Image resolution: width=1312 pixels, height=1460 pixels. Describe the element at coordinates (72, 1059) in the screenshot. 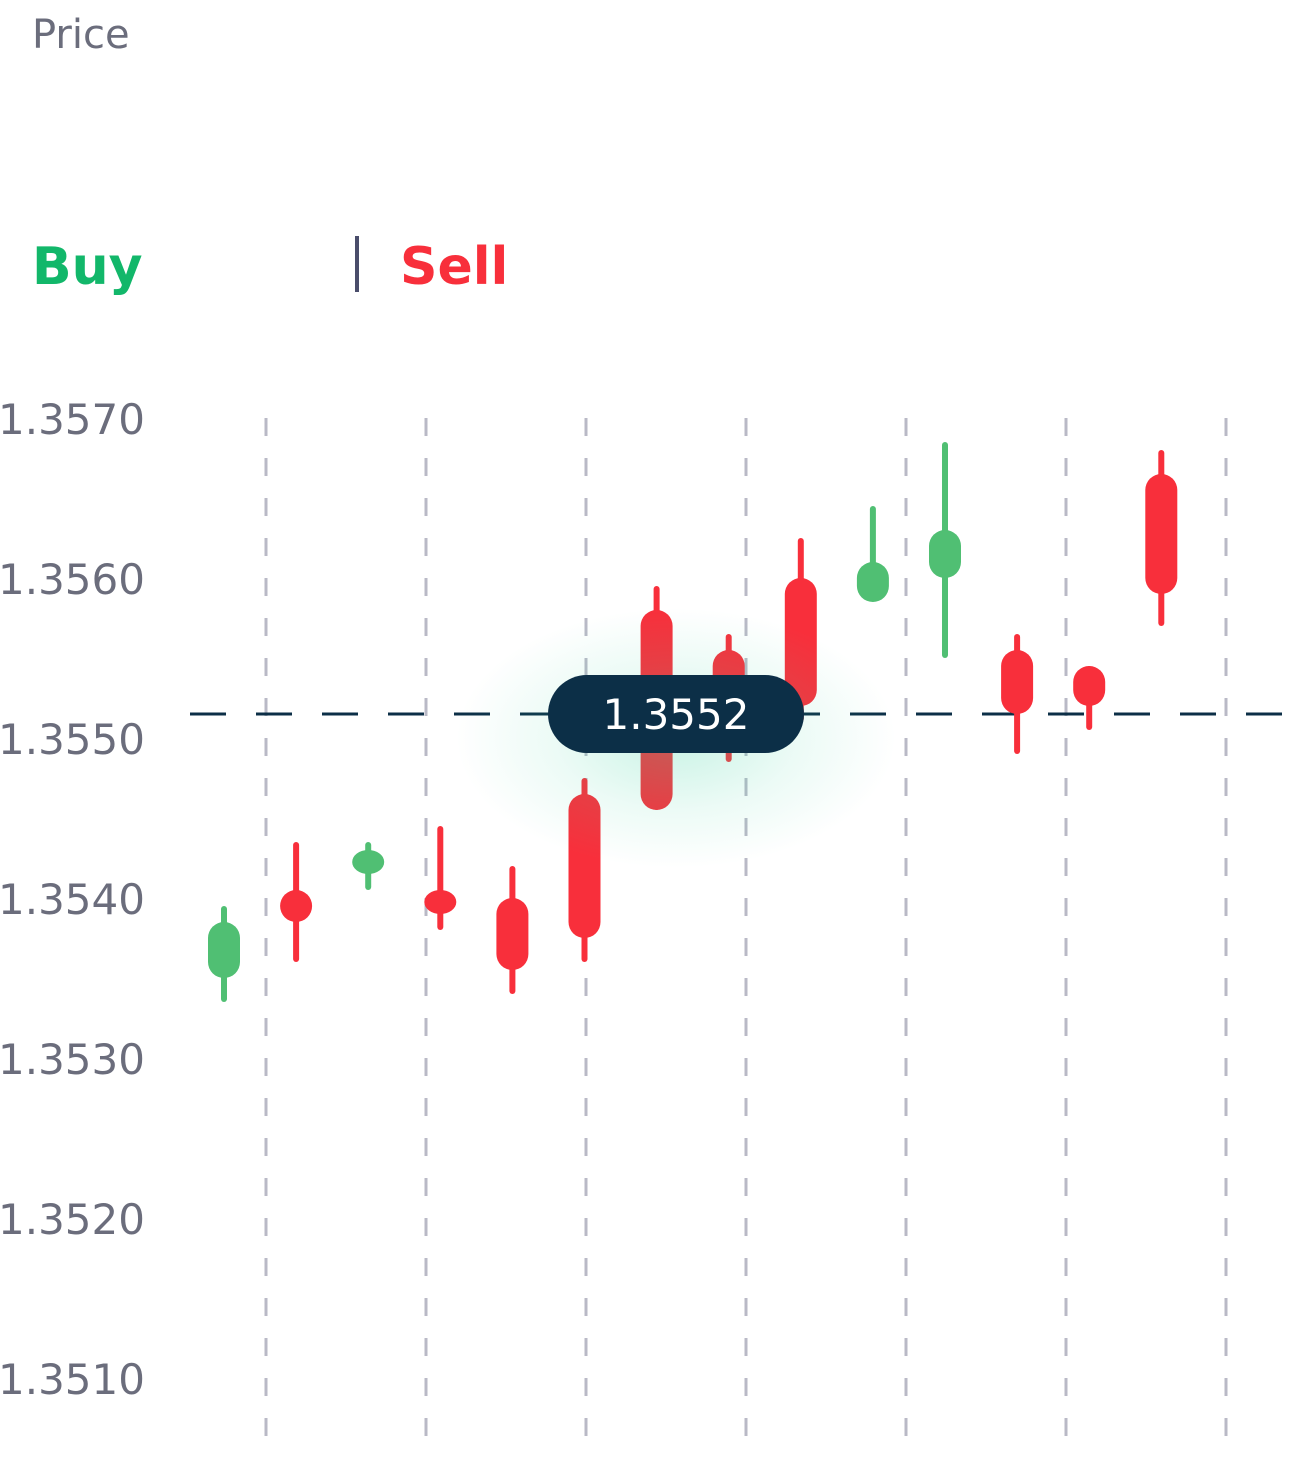

I see `y-tick-label: 1.3530` at that location.